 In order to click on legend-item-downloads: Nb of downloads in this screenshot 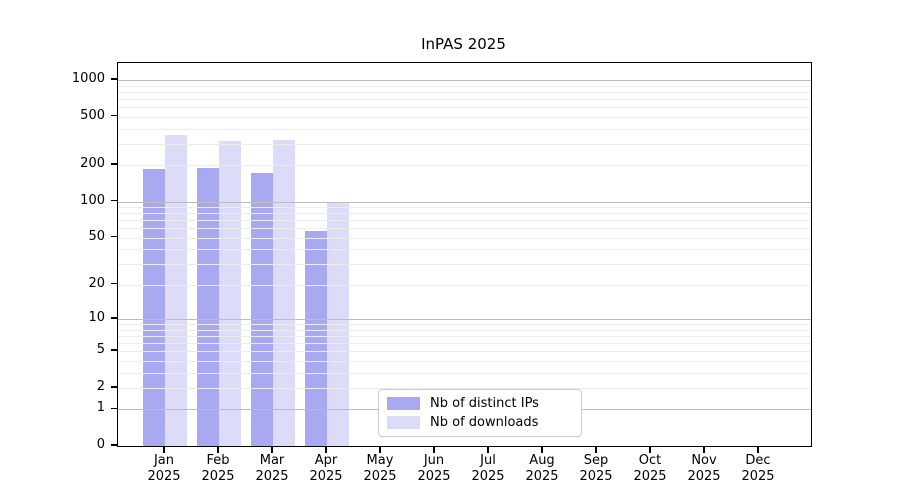, I will do `click(480, 422)`.